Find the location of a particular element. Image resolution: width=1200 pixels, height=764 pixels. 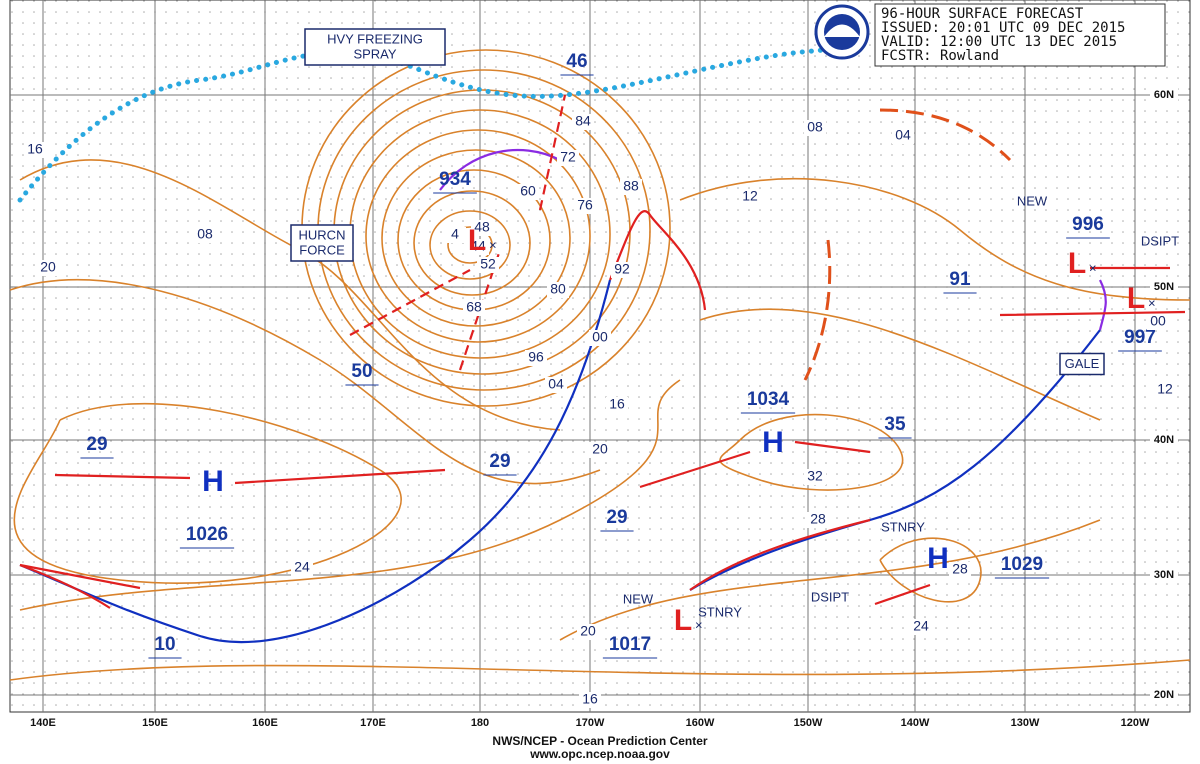

header-forecaster: FCSTR: Rowland is located at coordinates (940, 56).